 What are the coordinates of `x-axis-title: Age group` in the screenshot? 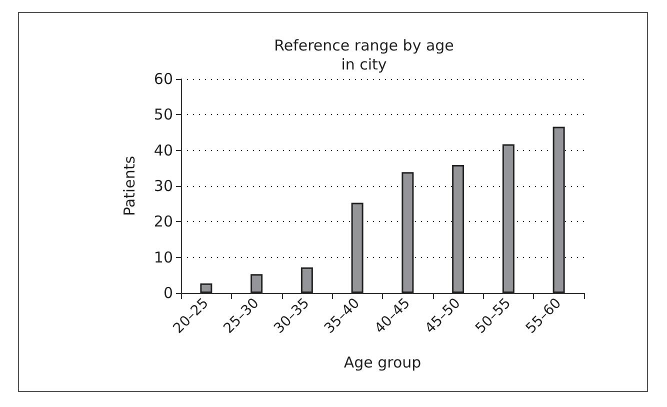 It's located at (383, 363).